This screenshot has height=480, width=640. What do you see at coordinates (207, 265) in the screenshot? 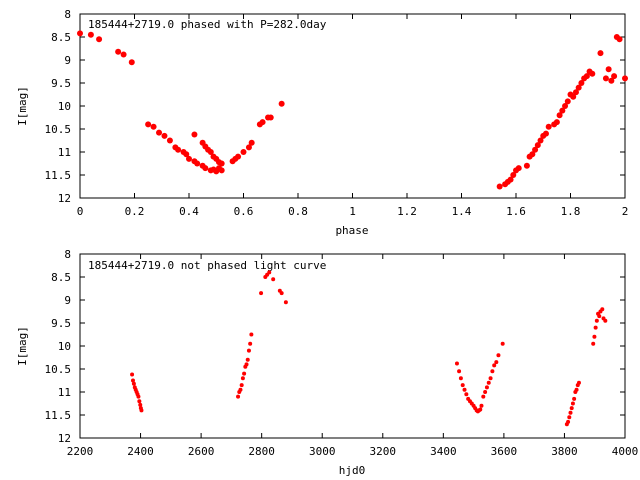
I see `plot-title: 185444+2719.0 not phased light curve` at bounding box center [207, 265].